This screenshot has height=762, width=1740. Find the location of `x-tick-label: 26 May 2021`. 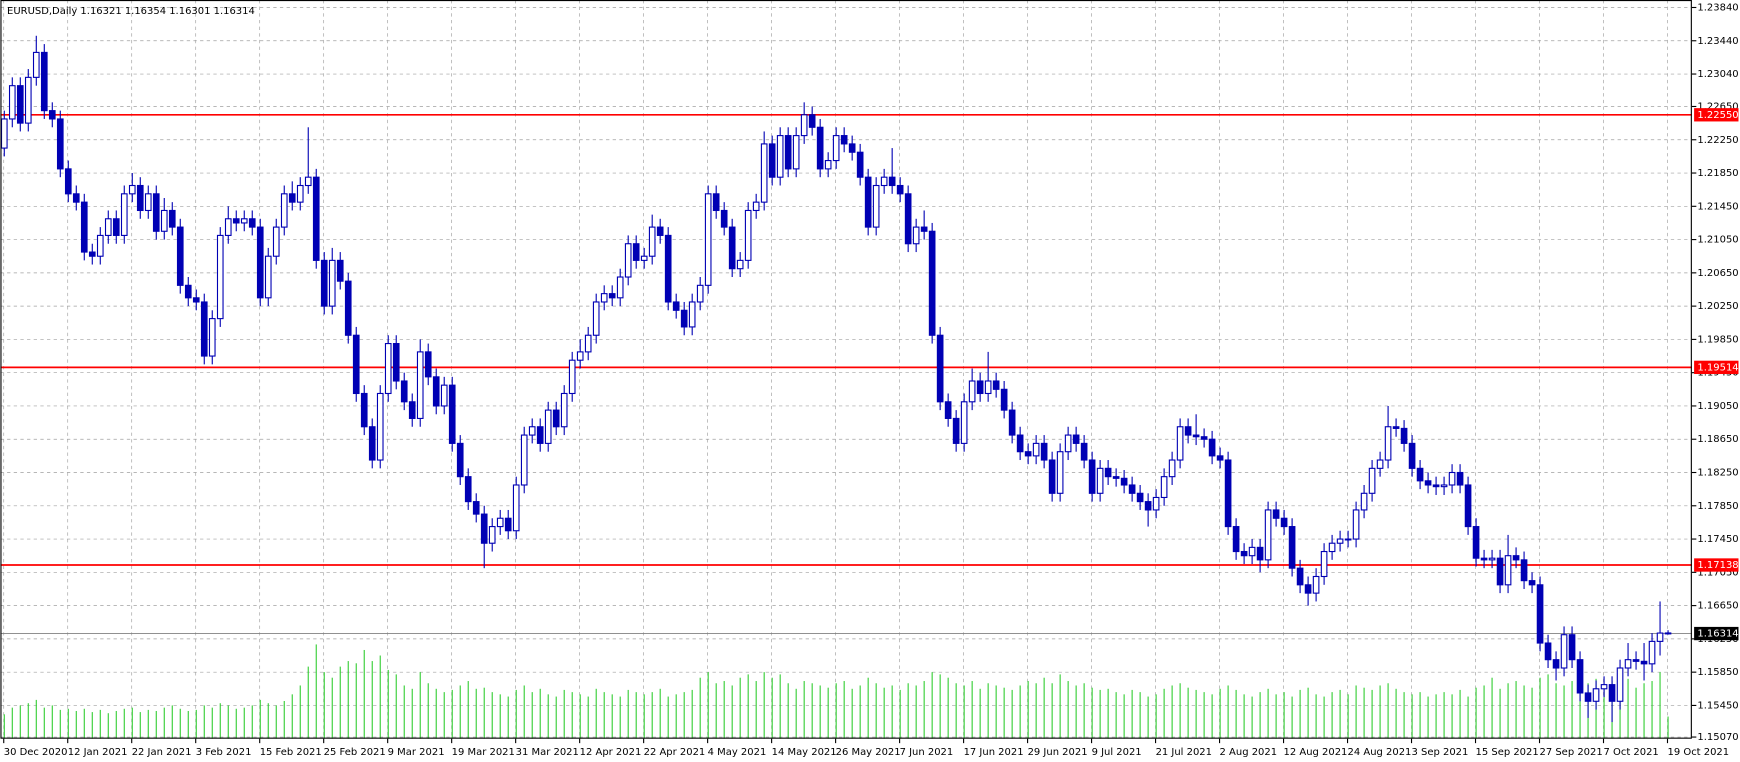

x-tick-label: 26 May 2021 is located at coordinates (868, 752).